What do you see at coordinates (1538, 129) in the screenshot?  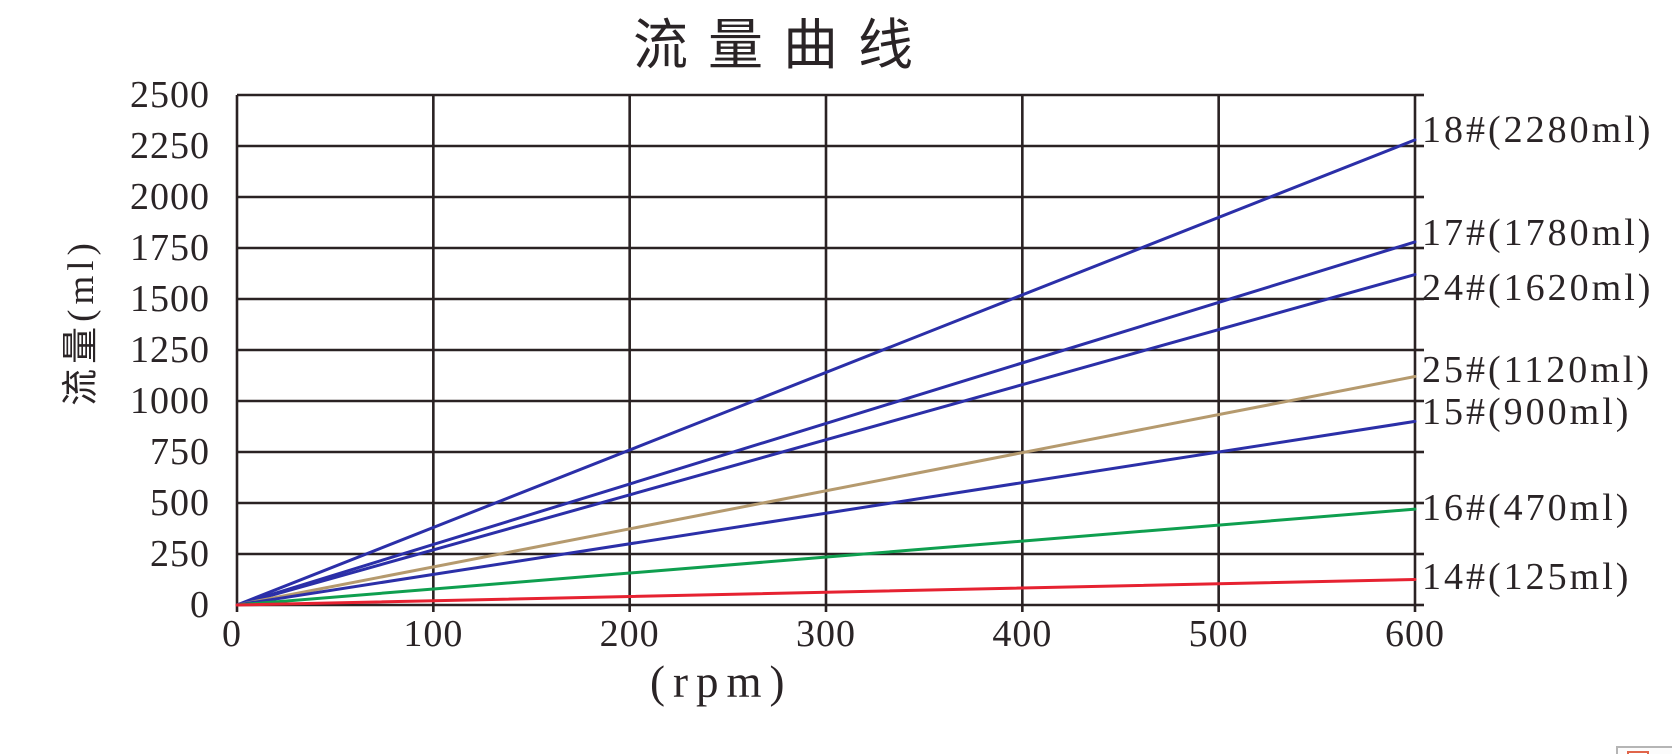 I see `series-end-label-18#(2280ml): 18#(2280ml)` at bounding box center [1538, 129].